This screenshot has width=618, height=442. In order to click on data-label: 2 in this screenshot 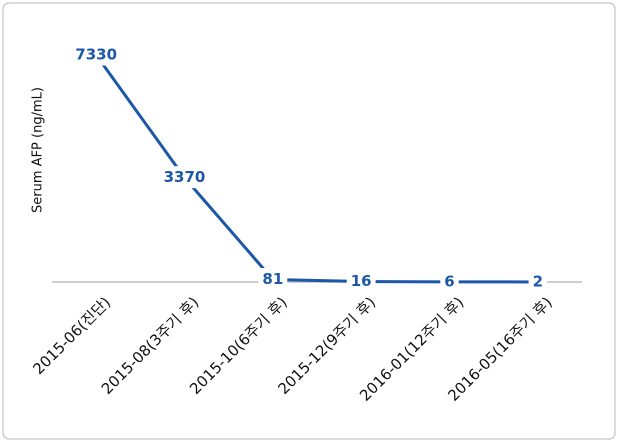, I will do `click(538, 281)`.